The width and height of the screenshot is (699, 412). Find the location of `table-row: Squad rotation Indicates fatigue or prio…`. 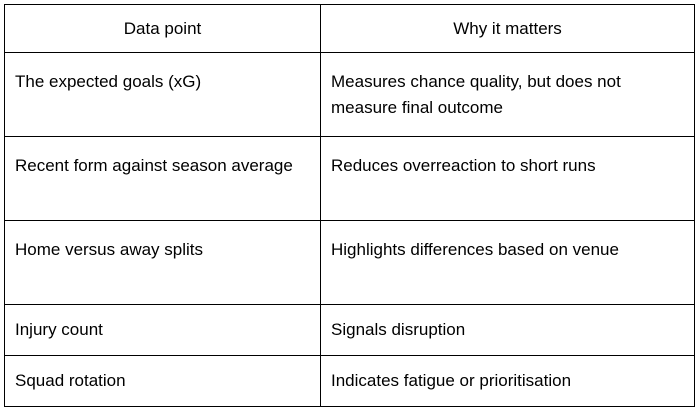

table-row: Squad rotation Indicates fatigue or prio… is located at coordinates (349, 381).